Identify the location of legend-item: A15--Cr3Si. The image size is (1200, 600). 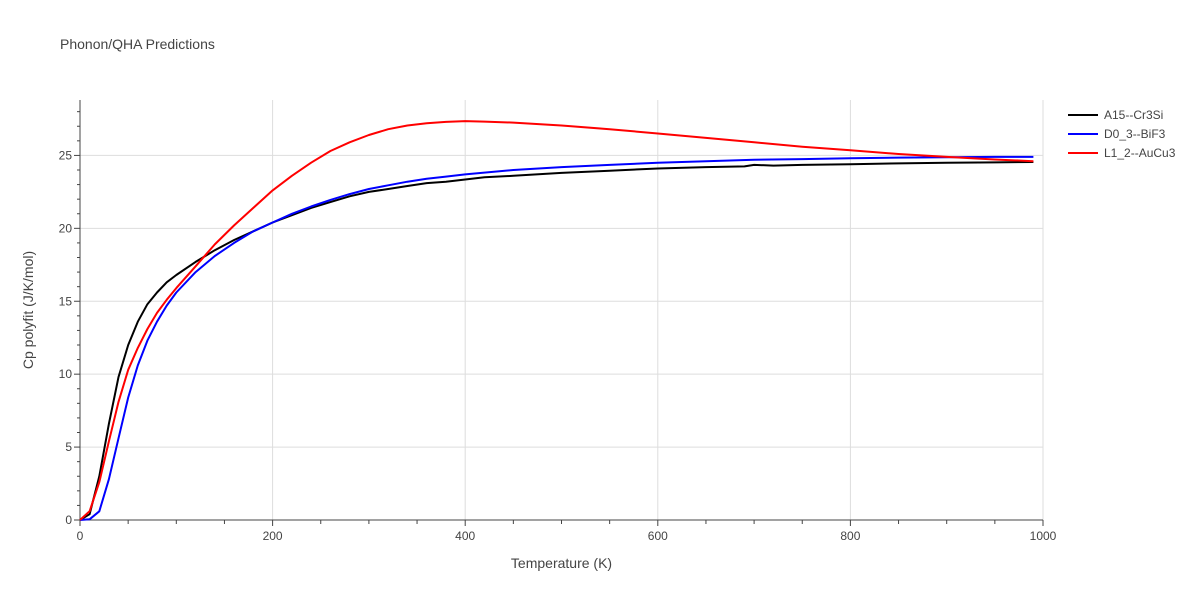
(1115, 115).